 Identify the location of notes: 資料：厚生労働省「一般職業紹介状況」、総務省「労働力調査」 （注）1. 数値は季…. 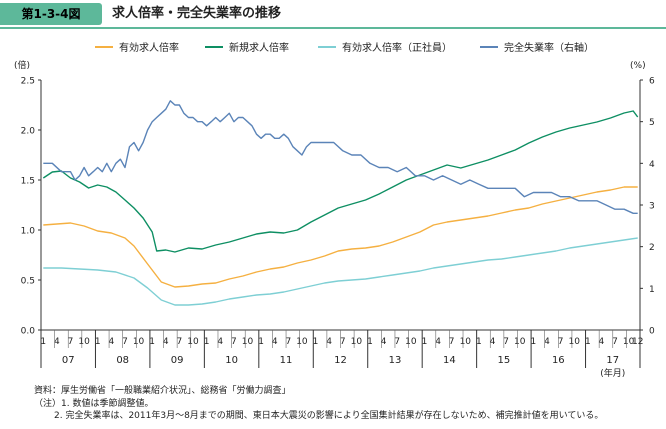
(318, 404).